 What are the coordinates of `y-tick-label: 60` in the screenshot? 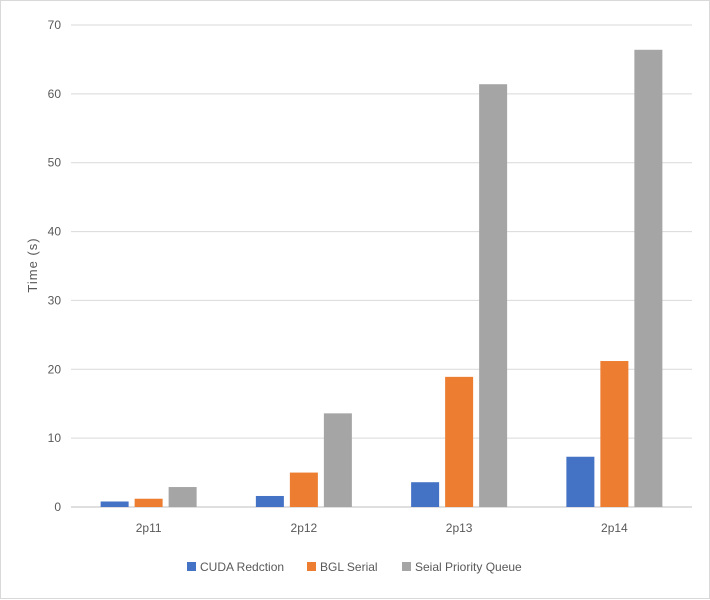 It's located at (55, 94).